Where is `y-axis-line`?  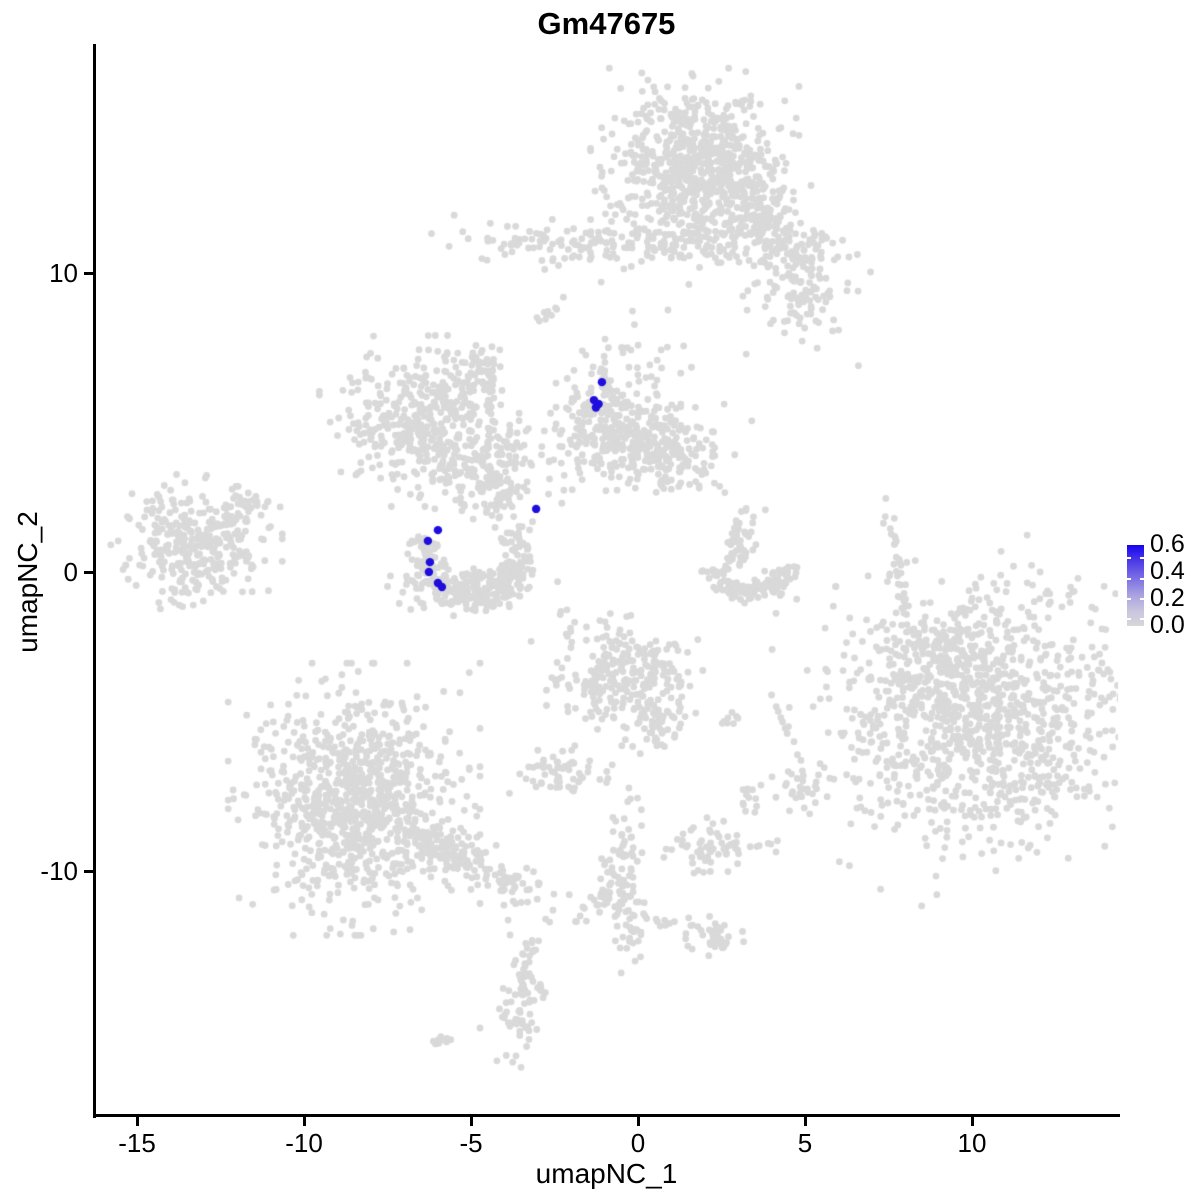 y-axis-line is located at coordinates (94, 581).